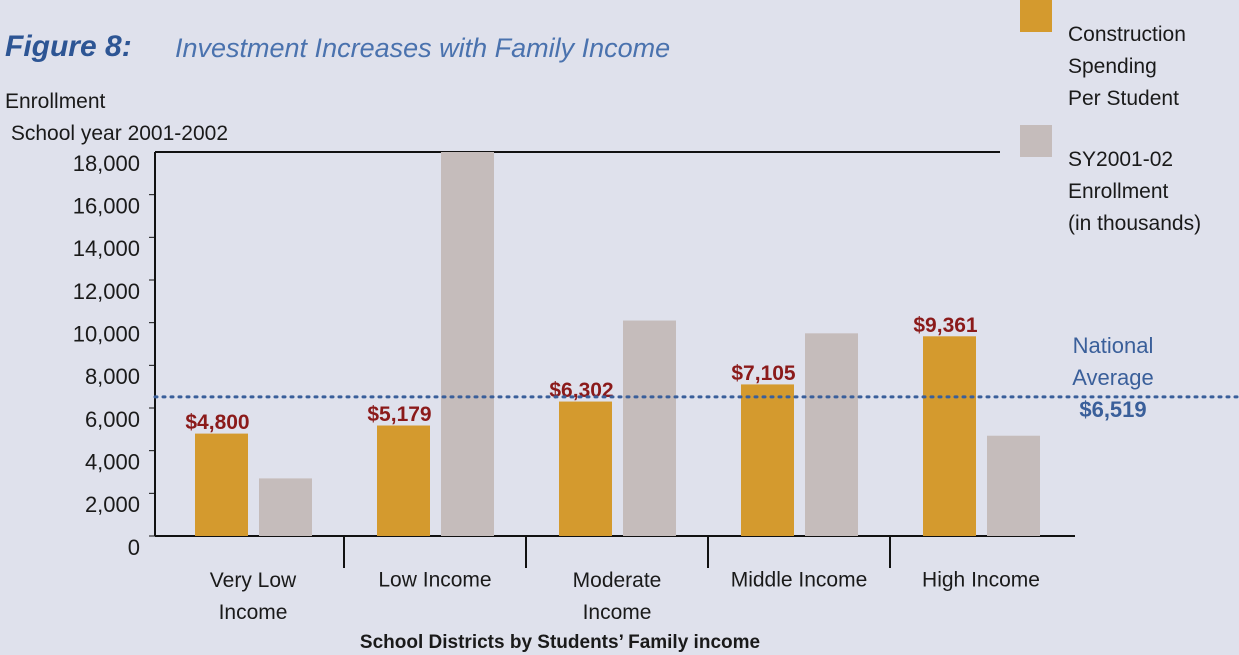  I want to click on y-tick-label: 12,000, so click(106, 291).